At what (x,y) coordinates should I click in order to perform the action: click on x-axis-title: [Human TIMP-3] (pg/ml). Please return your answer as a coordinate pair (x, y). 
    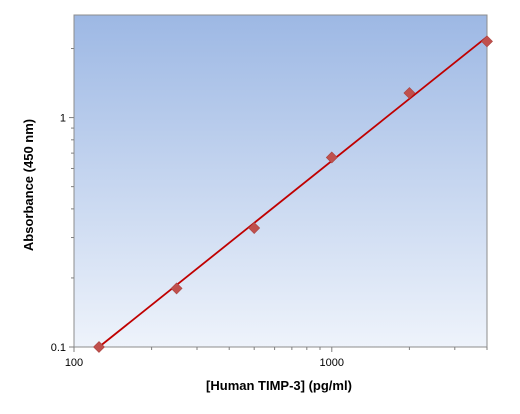
    Looking at the image, I should click on (279, 385).